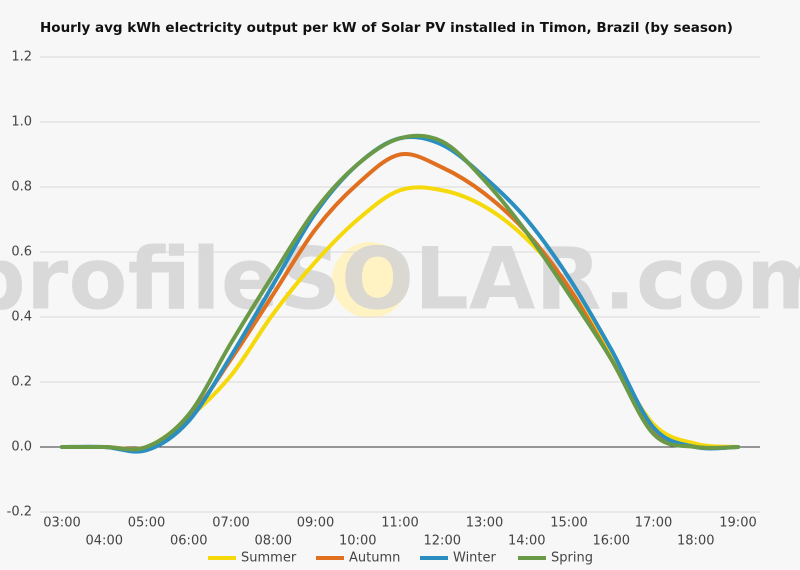 The width and height of the screenshot is (800, 570). Describe the element at coordinates (188, 541) in the screenshot. I see `x-tick-label: 06:00` at that location.